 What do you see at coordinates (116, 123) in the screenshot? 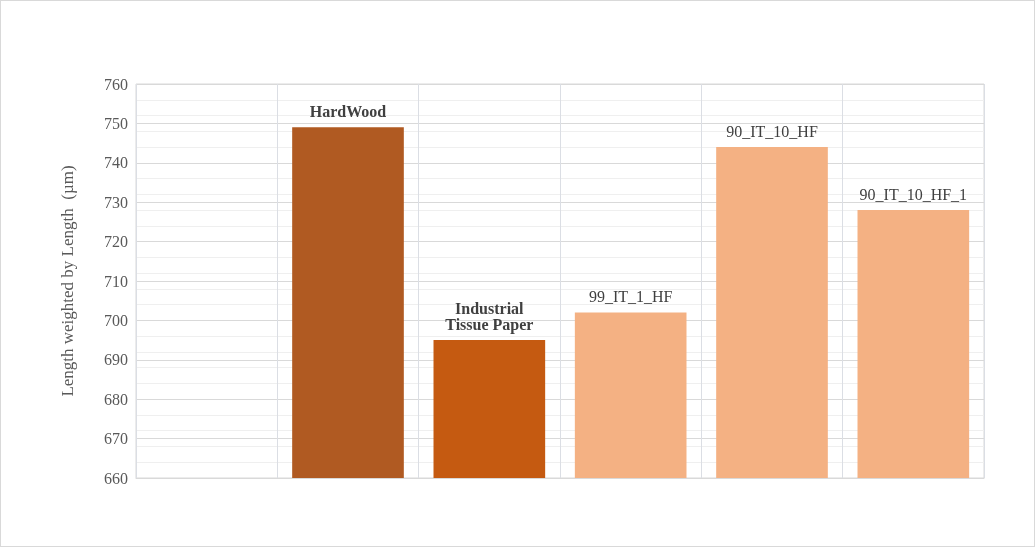
I see `y-tick-label: 750` at bounding box center [116, 123].